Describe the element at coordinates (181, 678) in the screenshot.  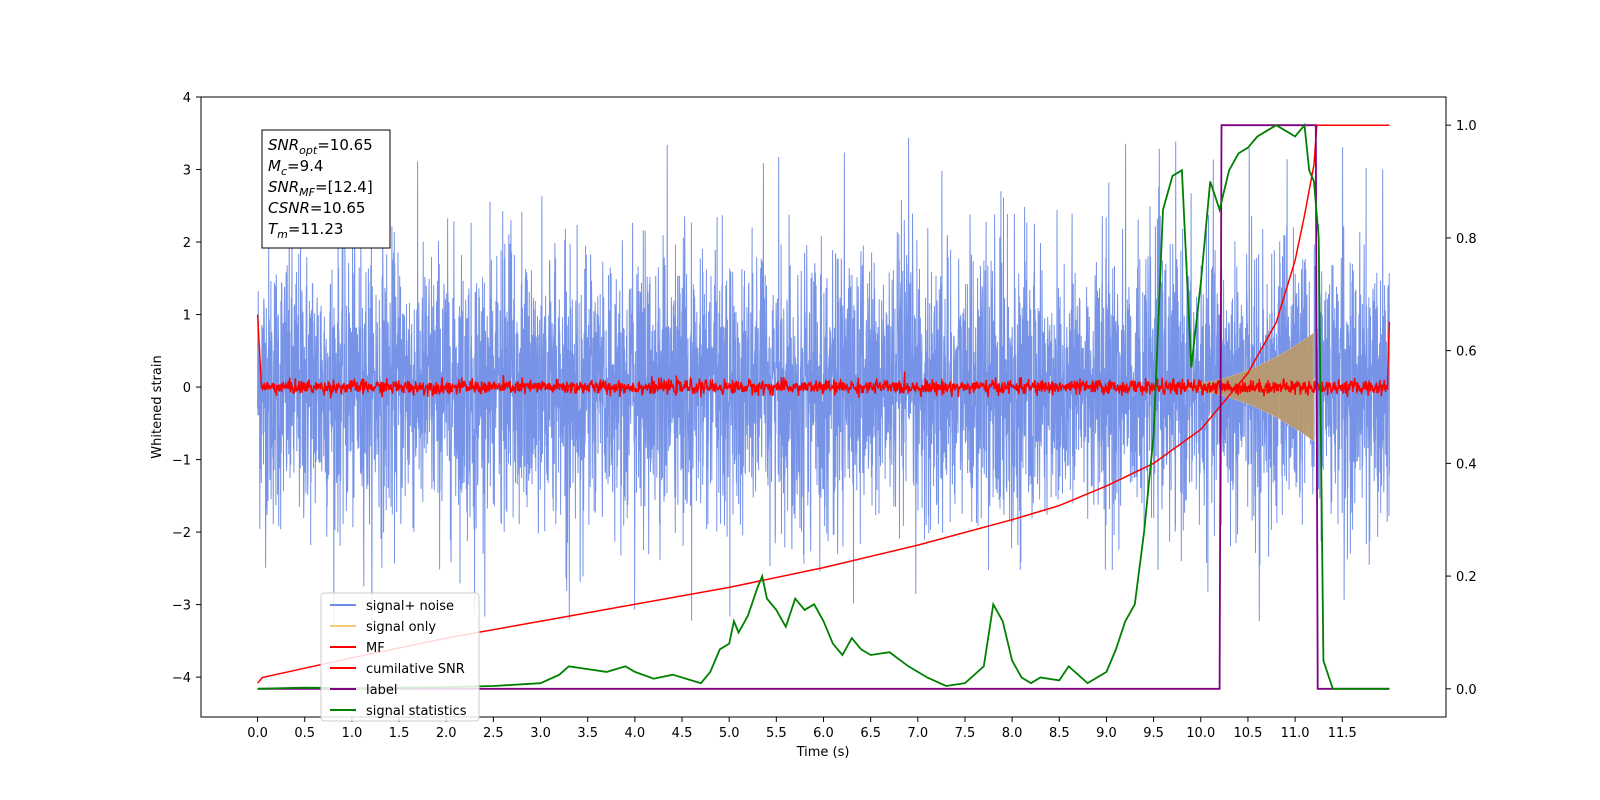
I see `y-tick-label: −4` at that location.